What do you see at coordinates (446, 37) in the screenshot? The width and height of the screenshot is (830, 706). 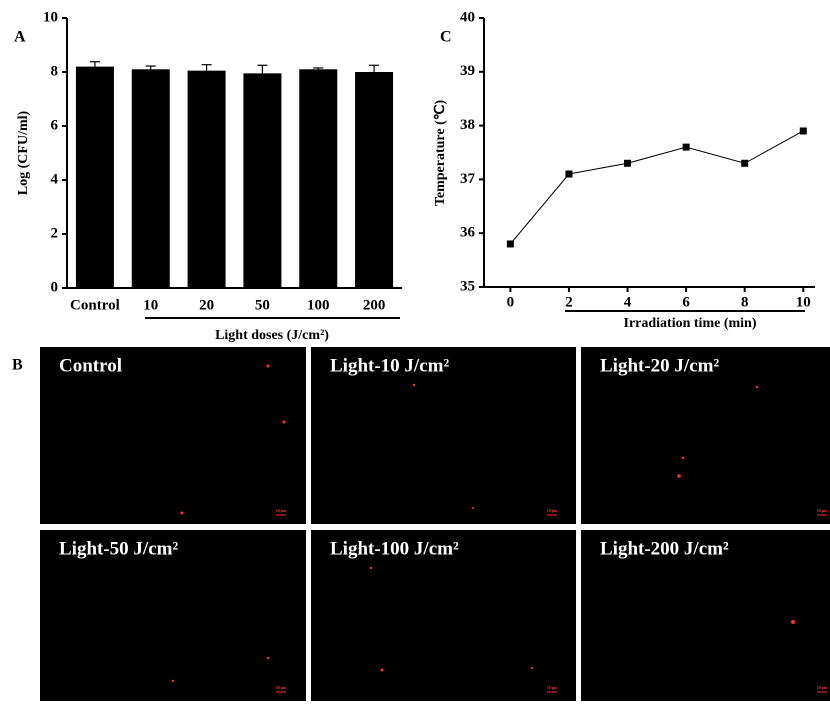 I see `panel-label: C` at bounding box center [446, 37].